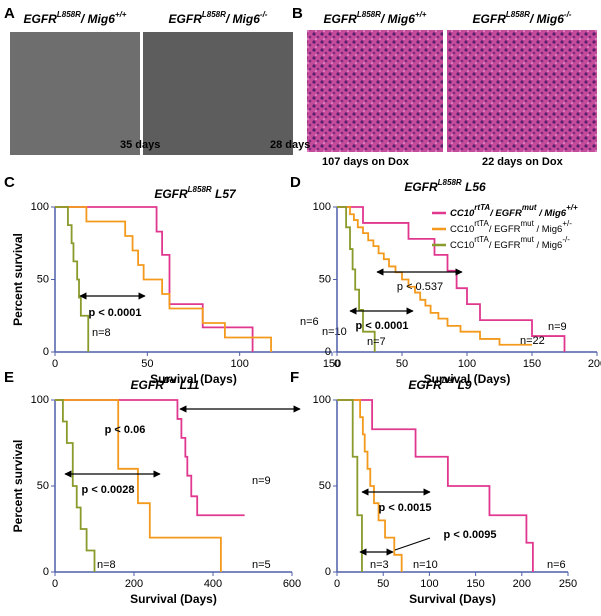 Image resolution: width=601 pixels, height=616 pixels. I want to click on genotype-label: EGFRL858R/ Mig6-/-, so click(218, 18).